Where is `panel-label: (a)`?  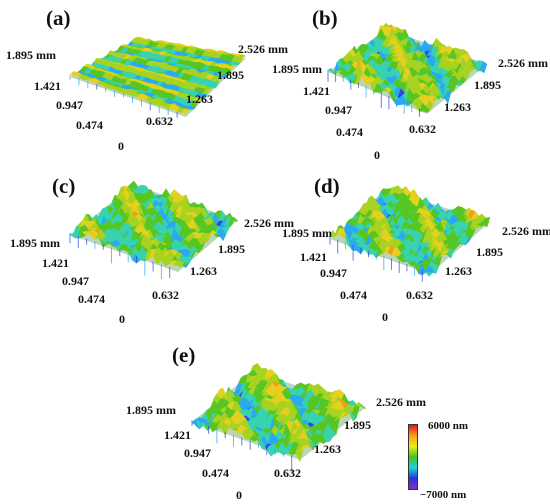 panel-label: (a) is located at coordinates (58, 18).